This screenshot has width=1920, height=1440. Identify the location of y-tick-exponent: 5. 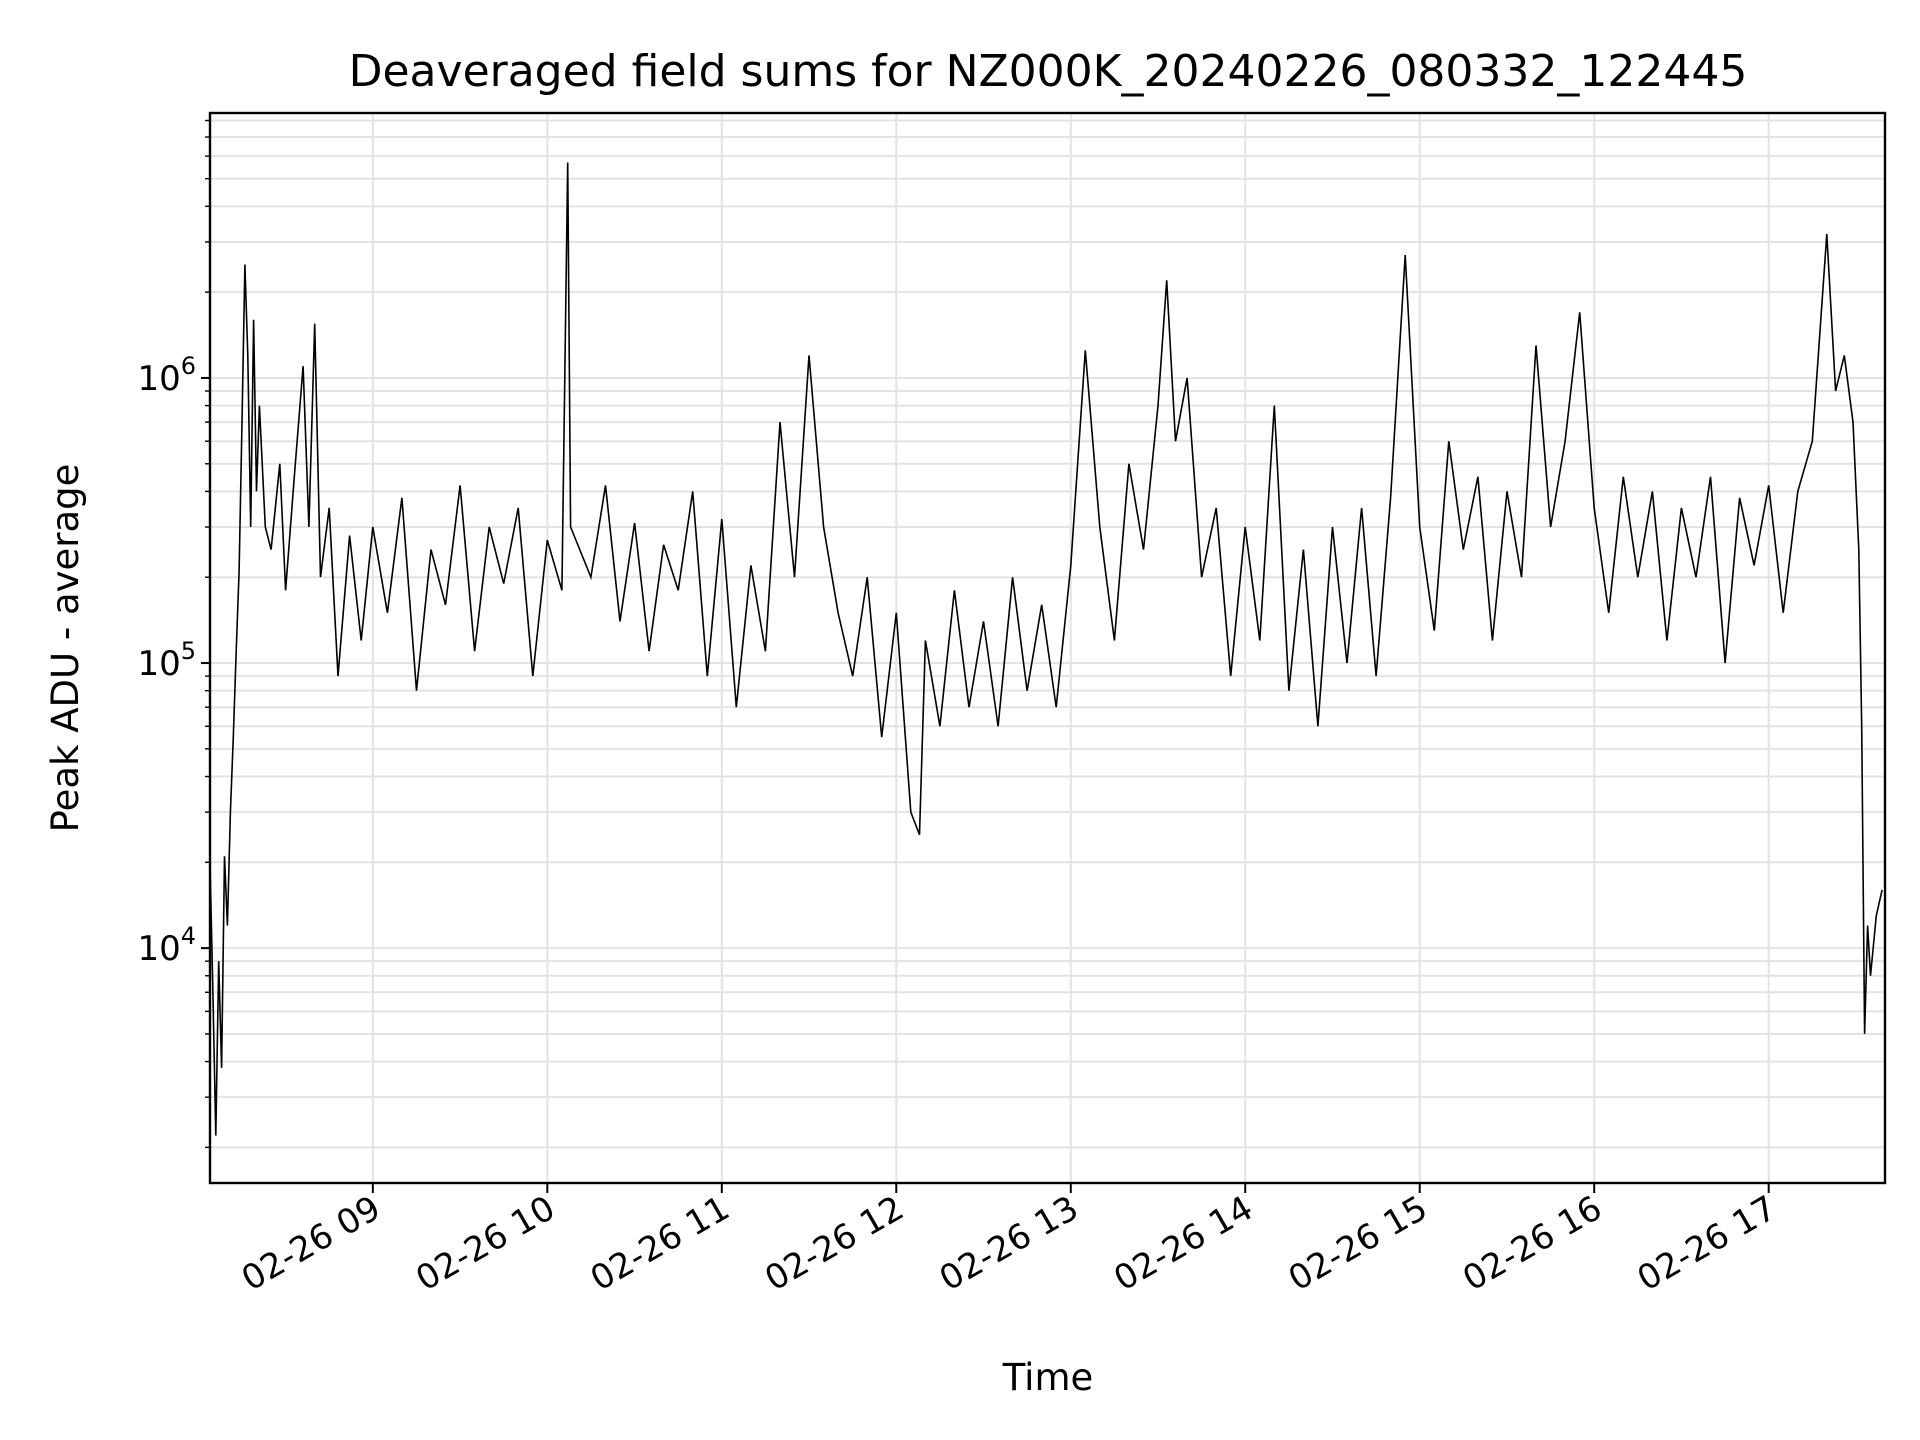
(188, 651).